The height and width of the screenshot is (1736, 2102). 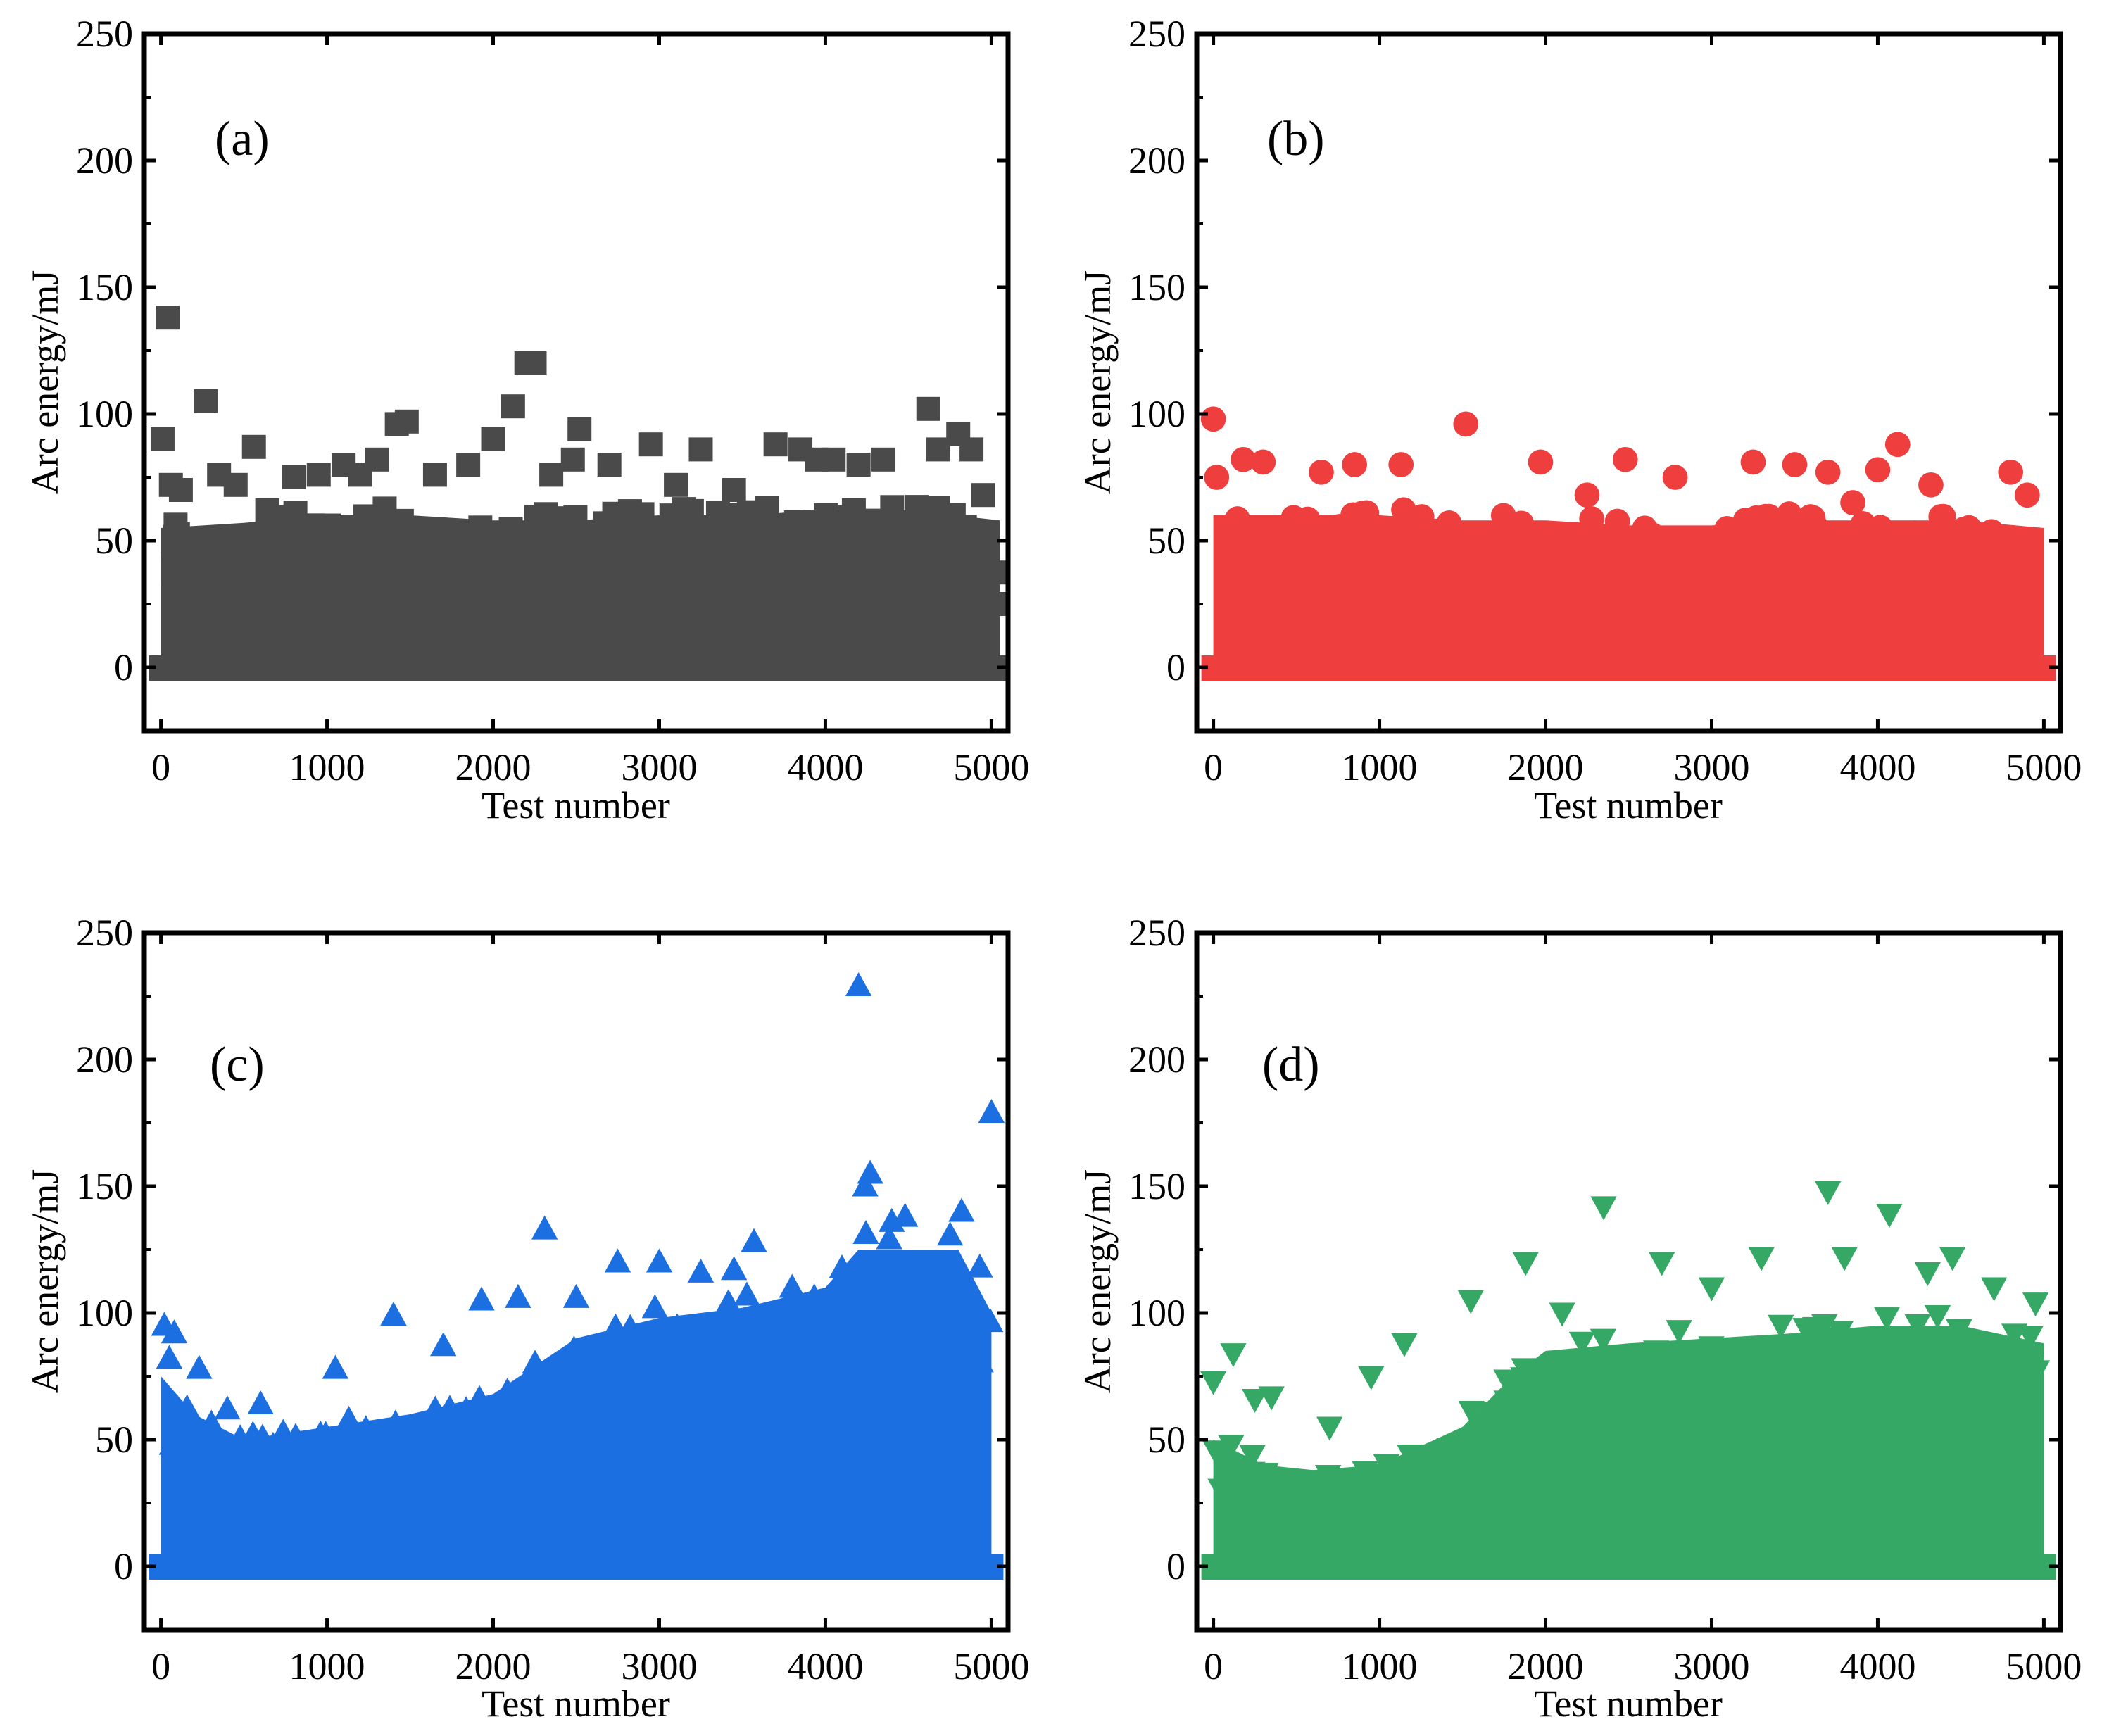 What do you see at coordinates (579, 461) in the screenshot?
I see `scatter-points-a` at bounding box center [579, 461].